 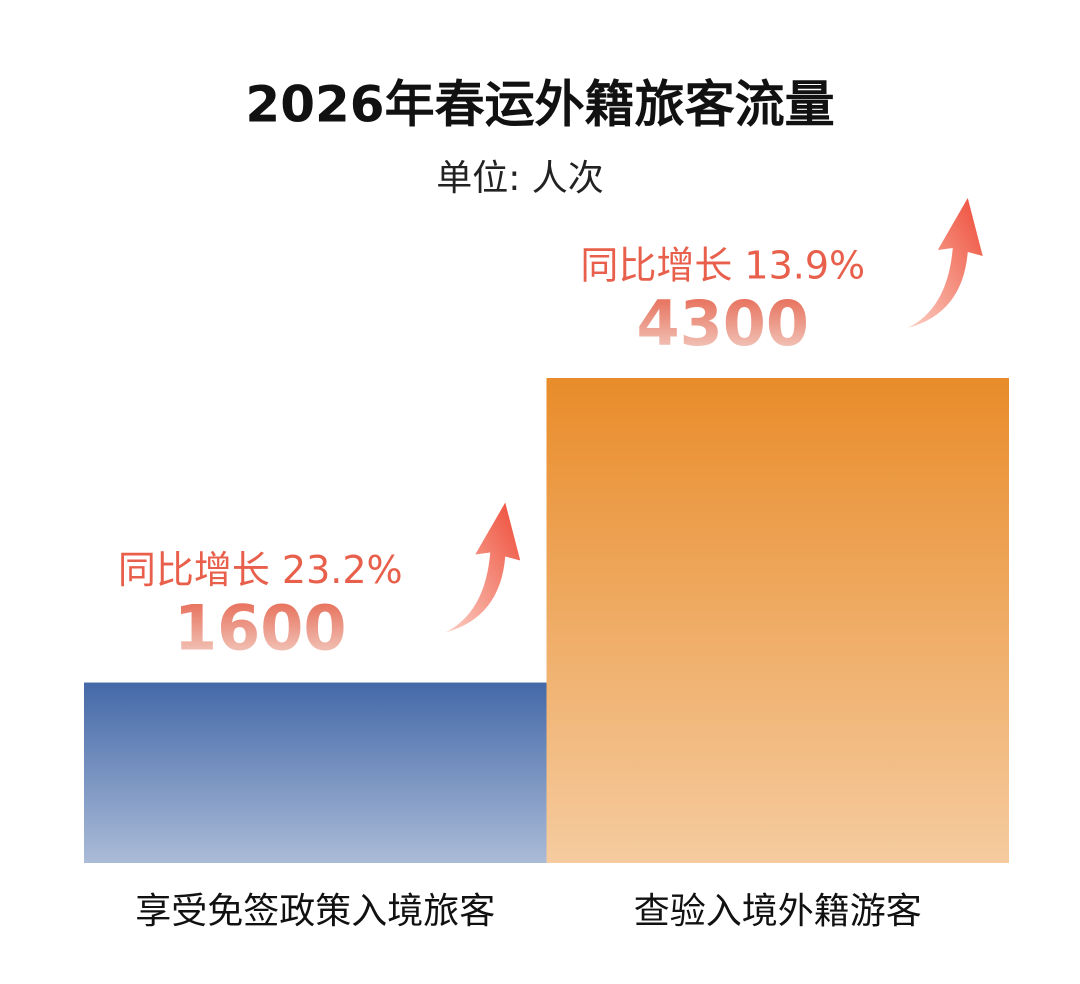 I want to click on x-tick-label: 享受免签政策入境旅客, so click(x=315, y=911).